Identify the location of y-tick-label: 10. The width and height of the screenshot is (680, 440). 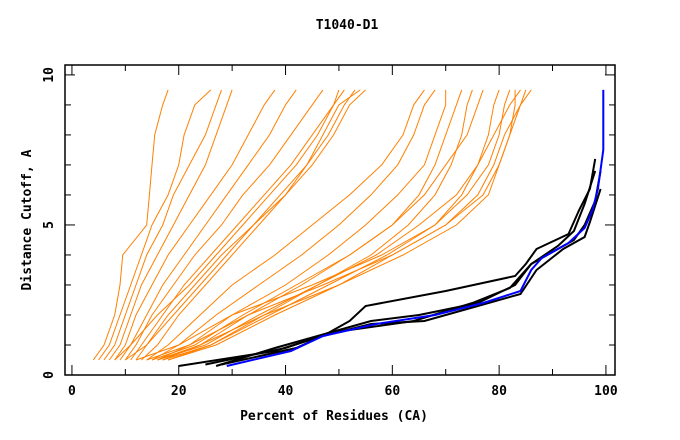
(49, 75).